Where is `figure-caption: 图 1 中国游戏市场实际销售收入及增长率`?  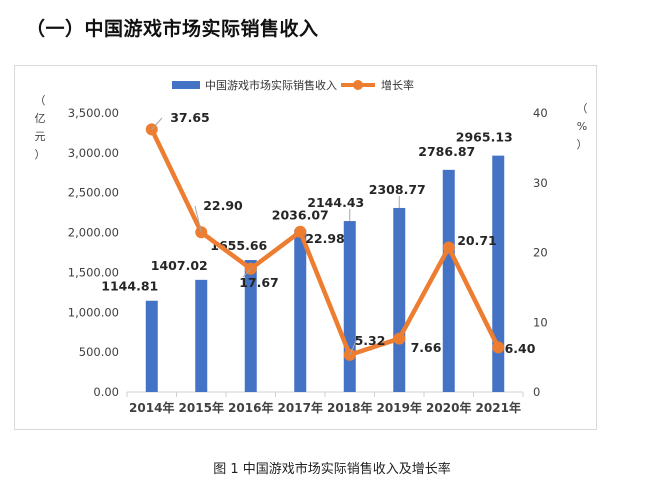
figure-caption: 图 1 中国游戏市场实际销售收入及增长率 is located at coordinates (332, 469).